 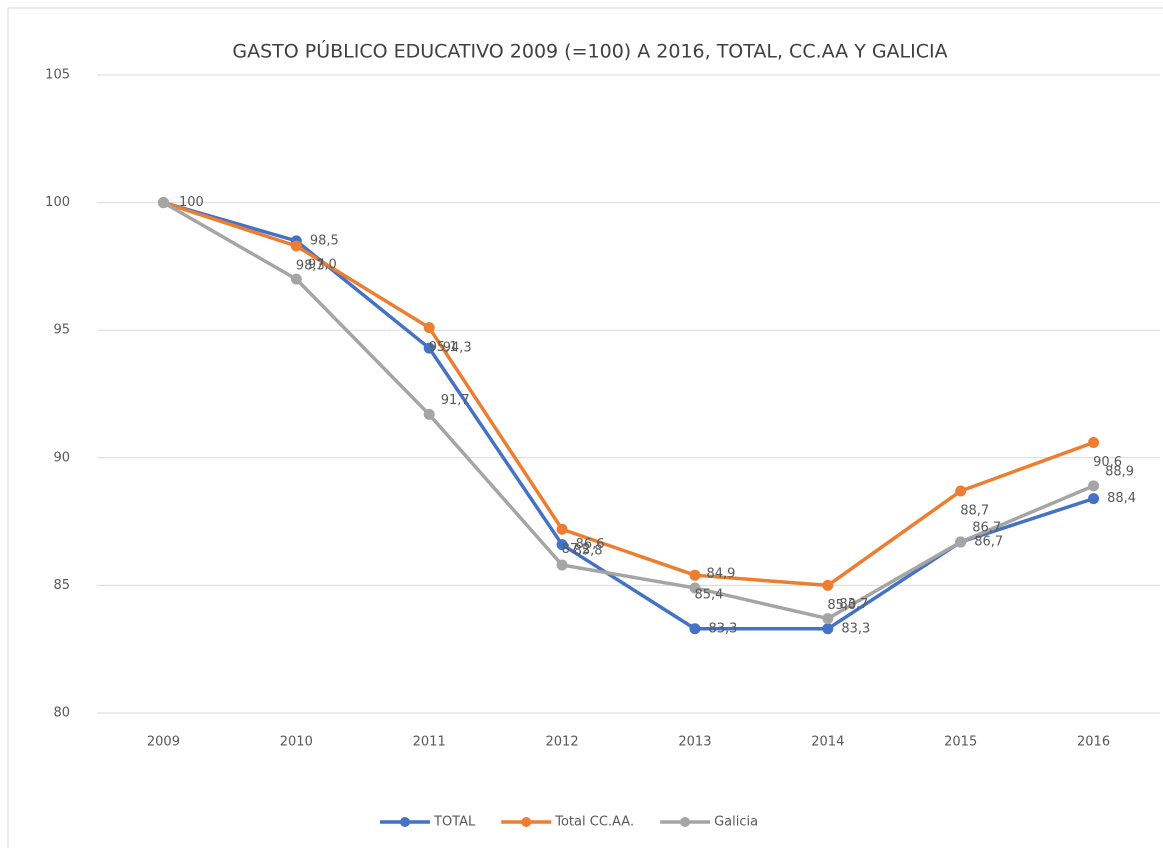 I want to click on data-label: 98,5, so click(x=324, y=240).